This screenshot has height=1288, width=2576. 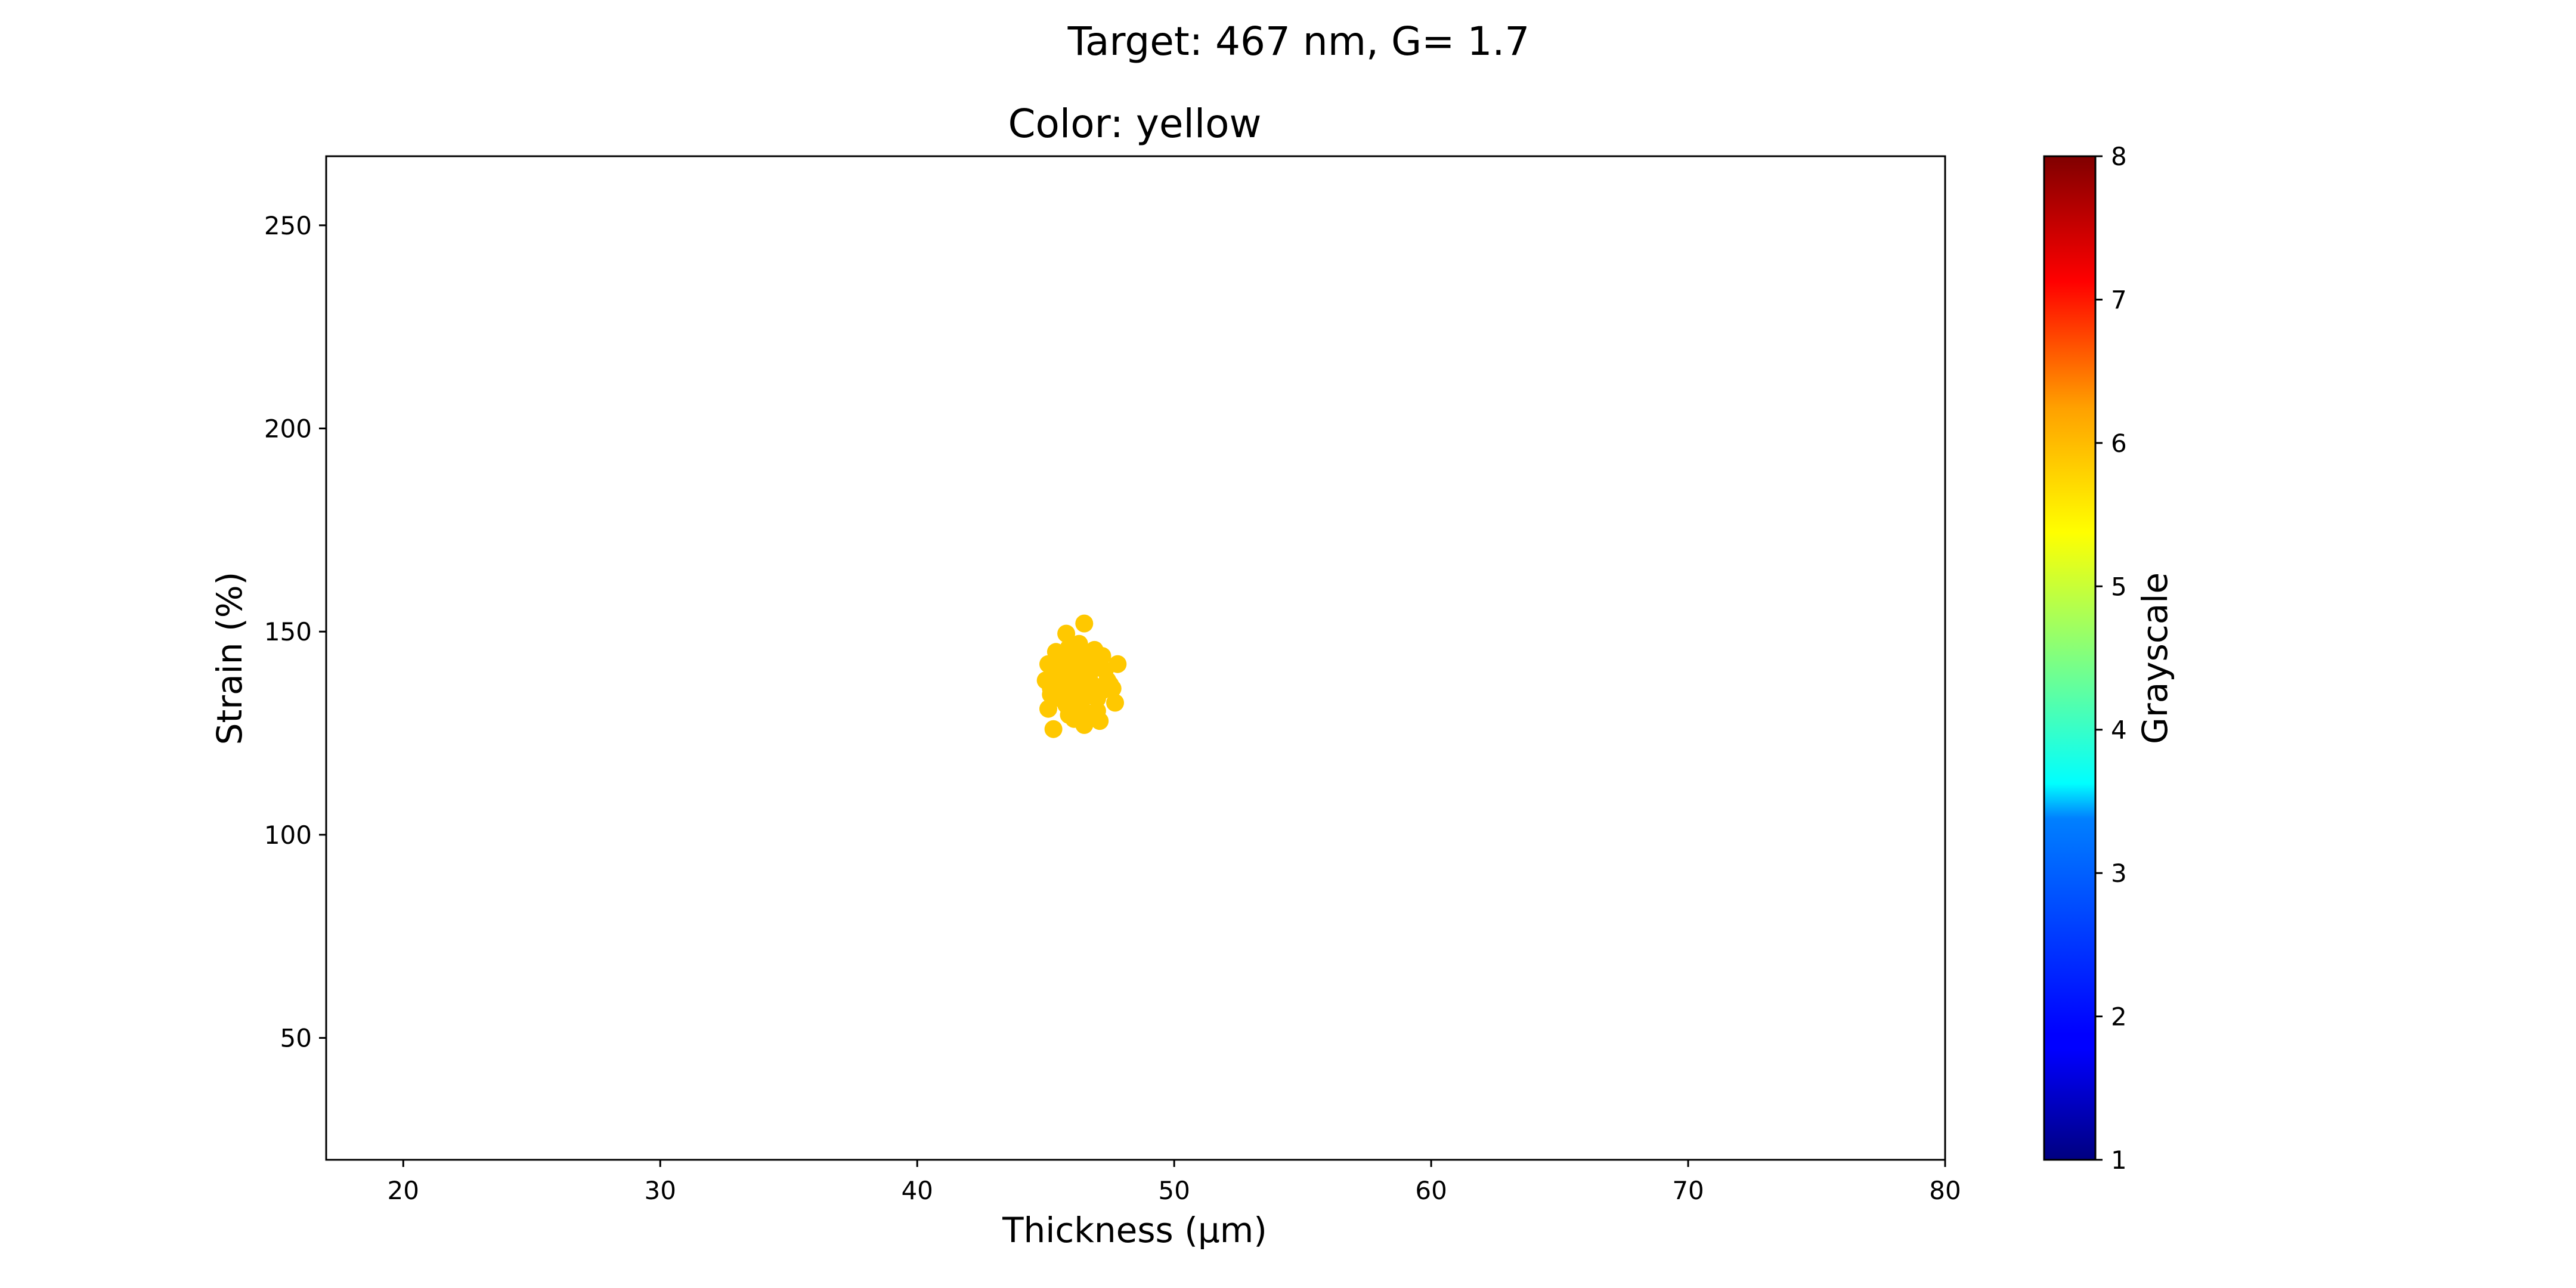 I want to click on y-tick-label: 250, so click(x=288, y=226).